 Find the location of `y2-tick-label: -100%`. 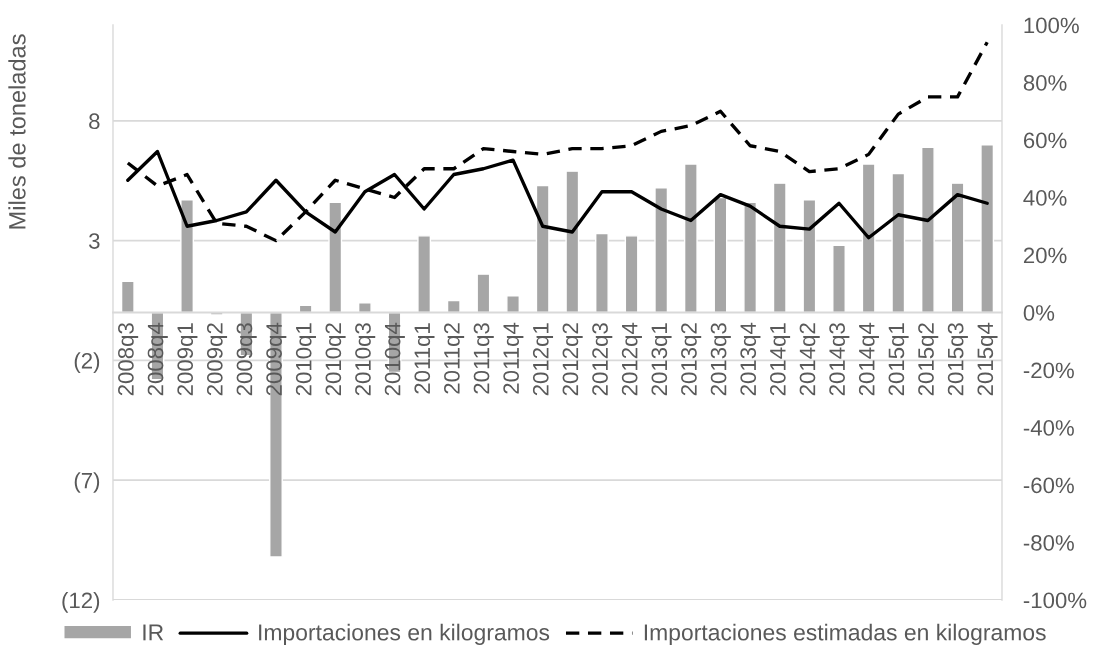

y2-tick-label: -100% is located at coordinates (1055, 600).